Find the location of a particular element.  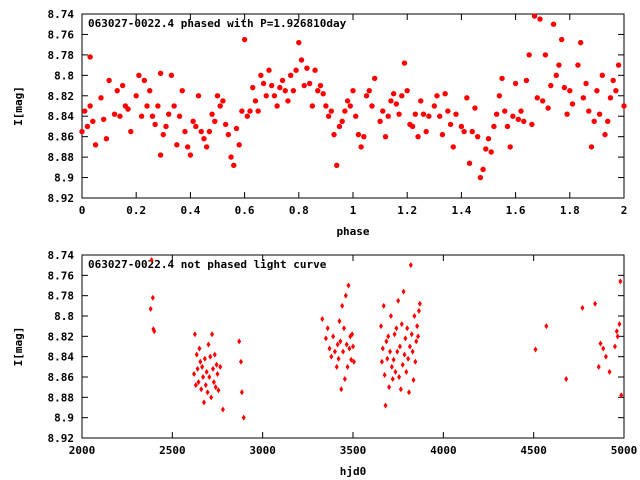

x-tick-label: 1.4 is located at coordinates (461, 210).